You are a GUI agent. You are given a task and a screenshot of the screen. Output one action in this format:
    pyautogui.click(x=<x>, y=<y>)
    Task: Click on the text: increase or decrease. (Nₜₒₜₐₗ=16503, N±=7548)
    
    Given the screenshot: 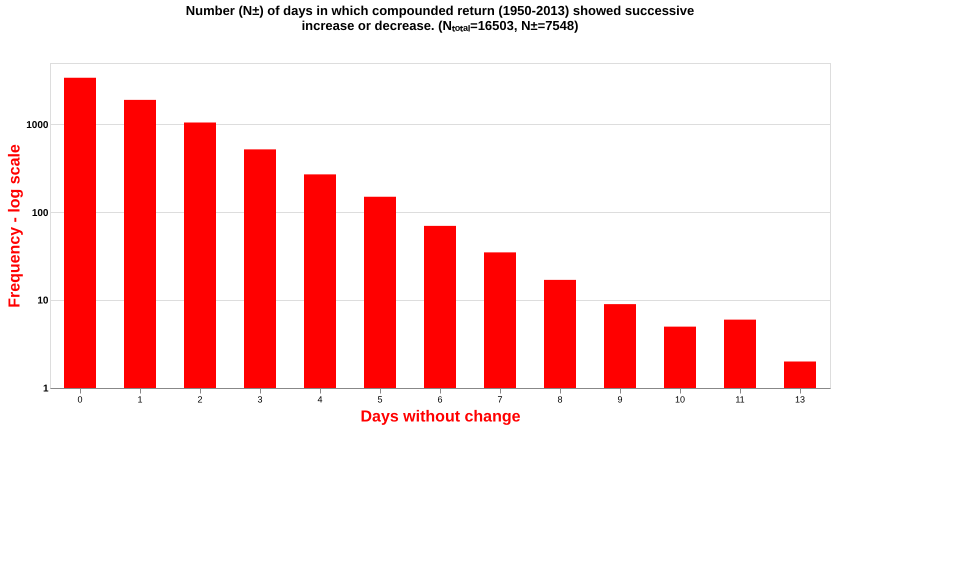 What is the action you would take?
    pyautogui.click(x=440, y=25)
    